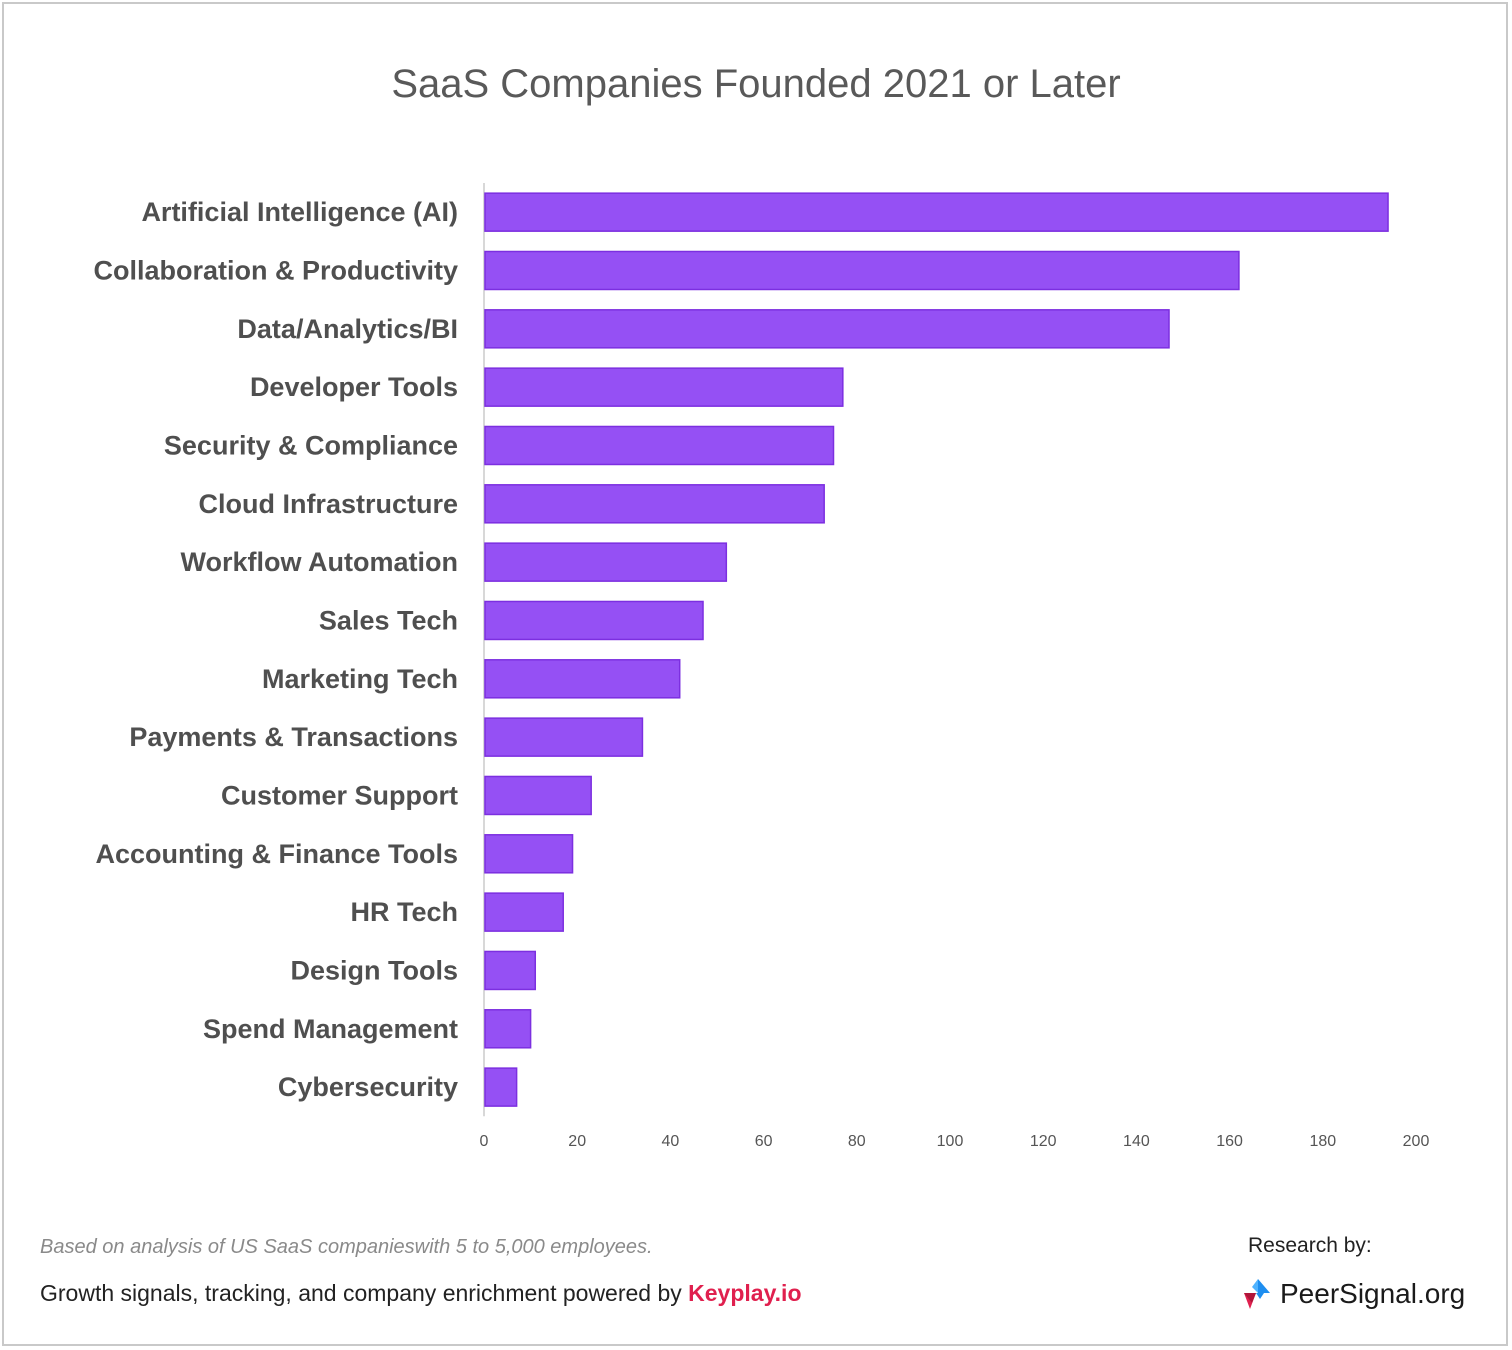  Describe the element at coordinates (347, 329) in the screenshot. I see `category-label: Data/Analytics/BI` at that location.